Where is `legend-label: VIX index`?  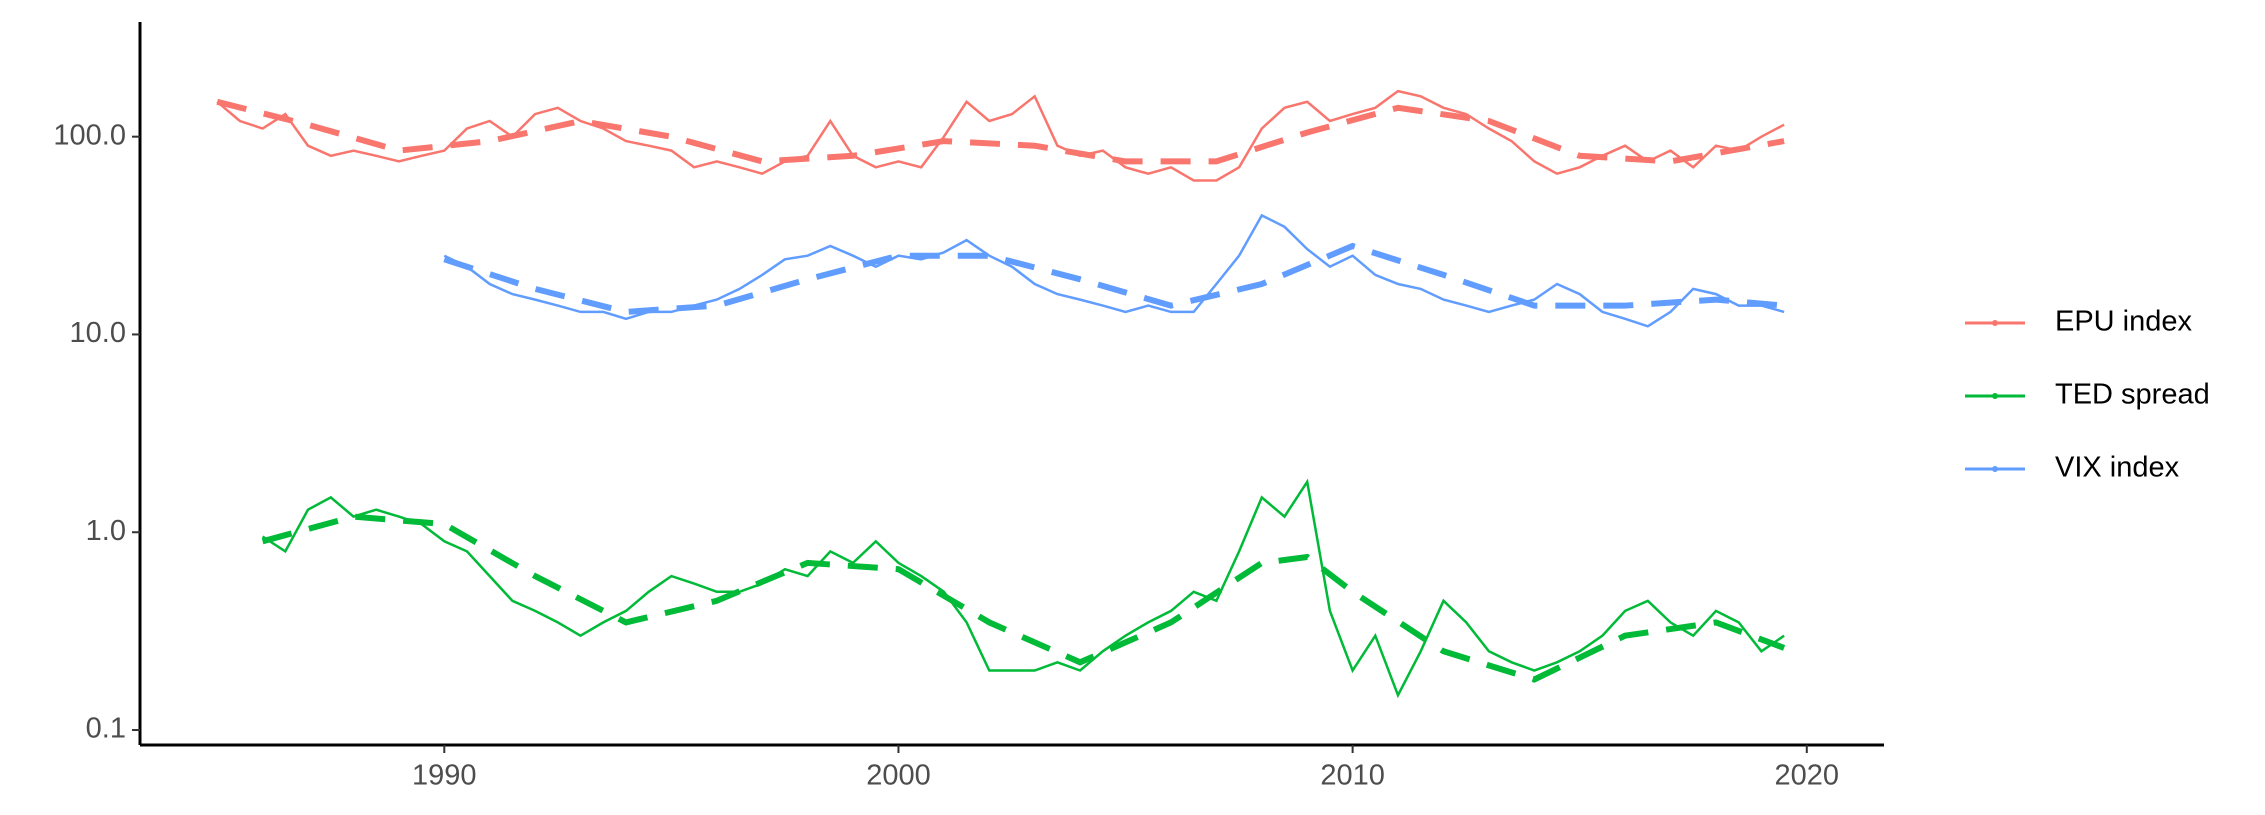
legend-label: VIX index is located at coordinates (2117, 468).